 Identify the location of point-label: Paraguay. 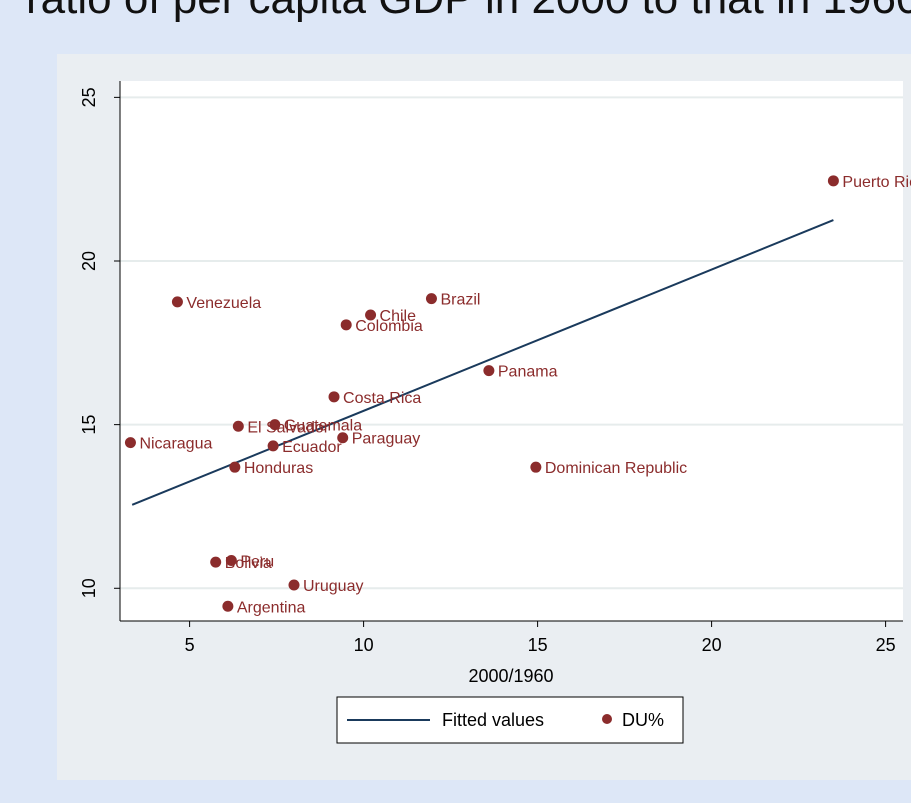
(386, 439).